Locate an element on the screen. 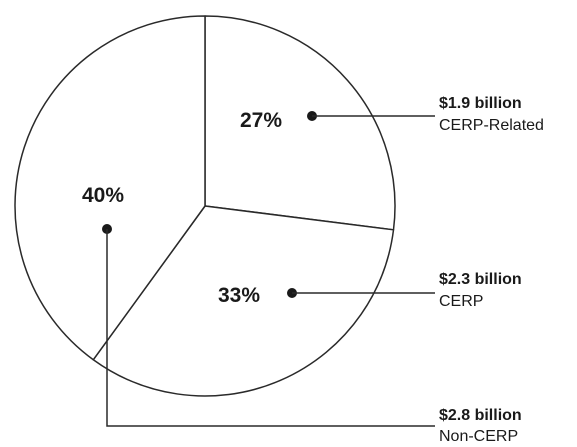 The height and width of the screenshot is (447, 577). category-label-non-cerp: Non-CERP is located at coordinates (478, 436).